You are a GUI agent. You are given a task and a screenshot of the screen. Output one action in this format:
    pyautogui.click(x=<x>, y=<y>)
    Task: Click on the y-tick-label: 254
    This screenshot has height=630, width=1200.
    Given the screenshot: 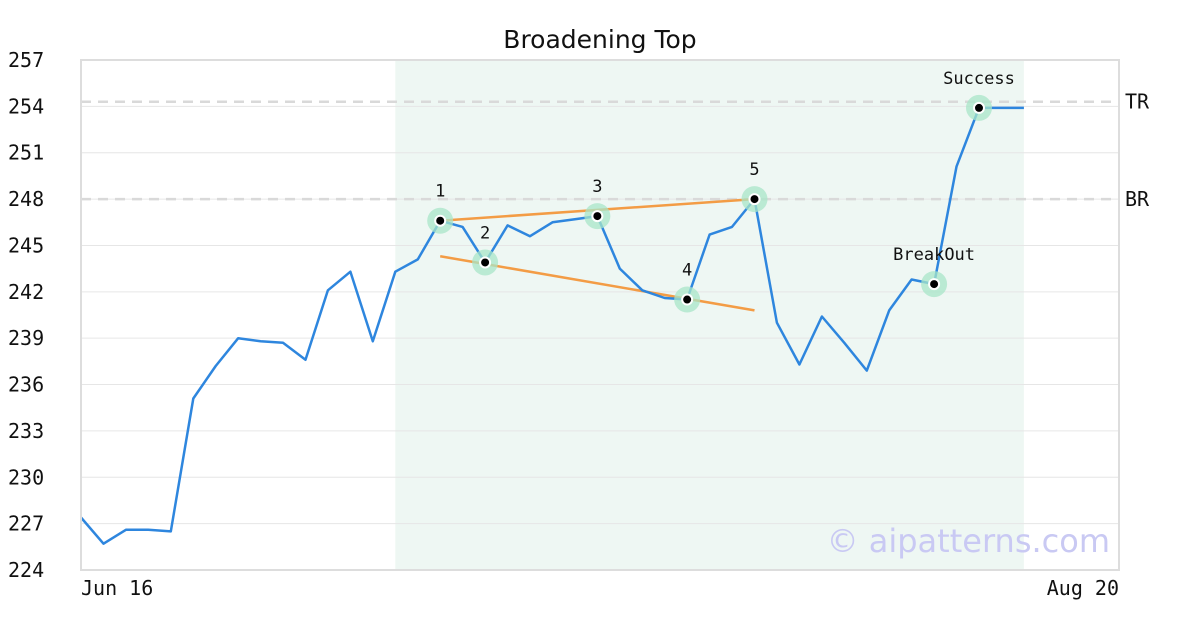 What is the action you would take?
    pyautogui.click(x=26, y=106)
    